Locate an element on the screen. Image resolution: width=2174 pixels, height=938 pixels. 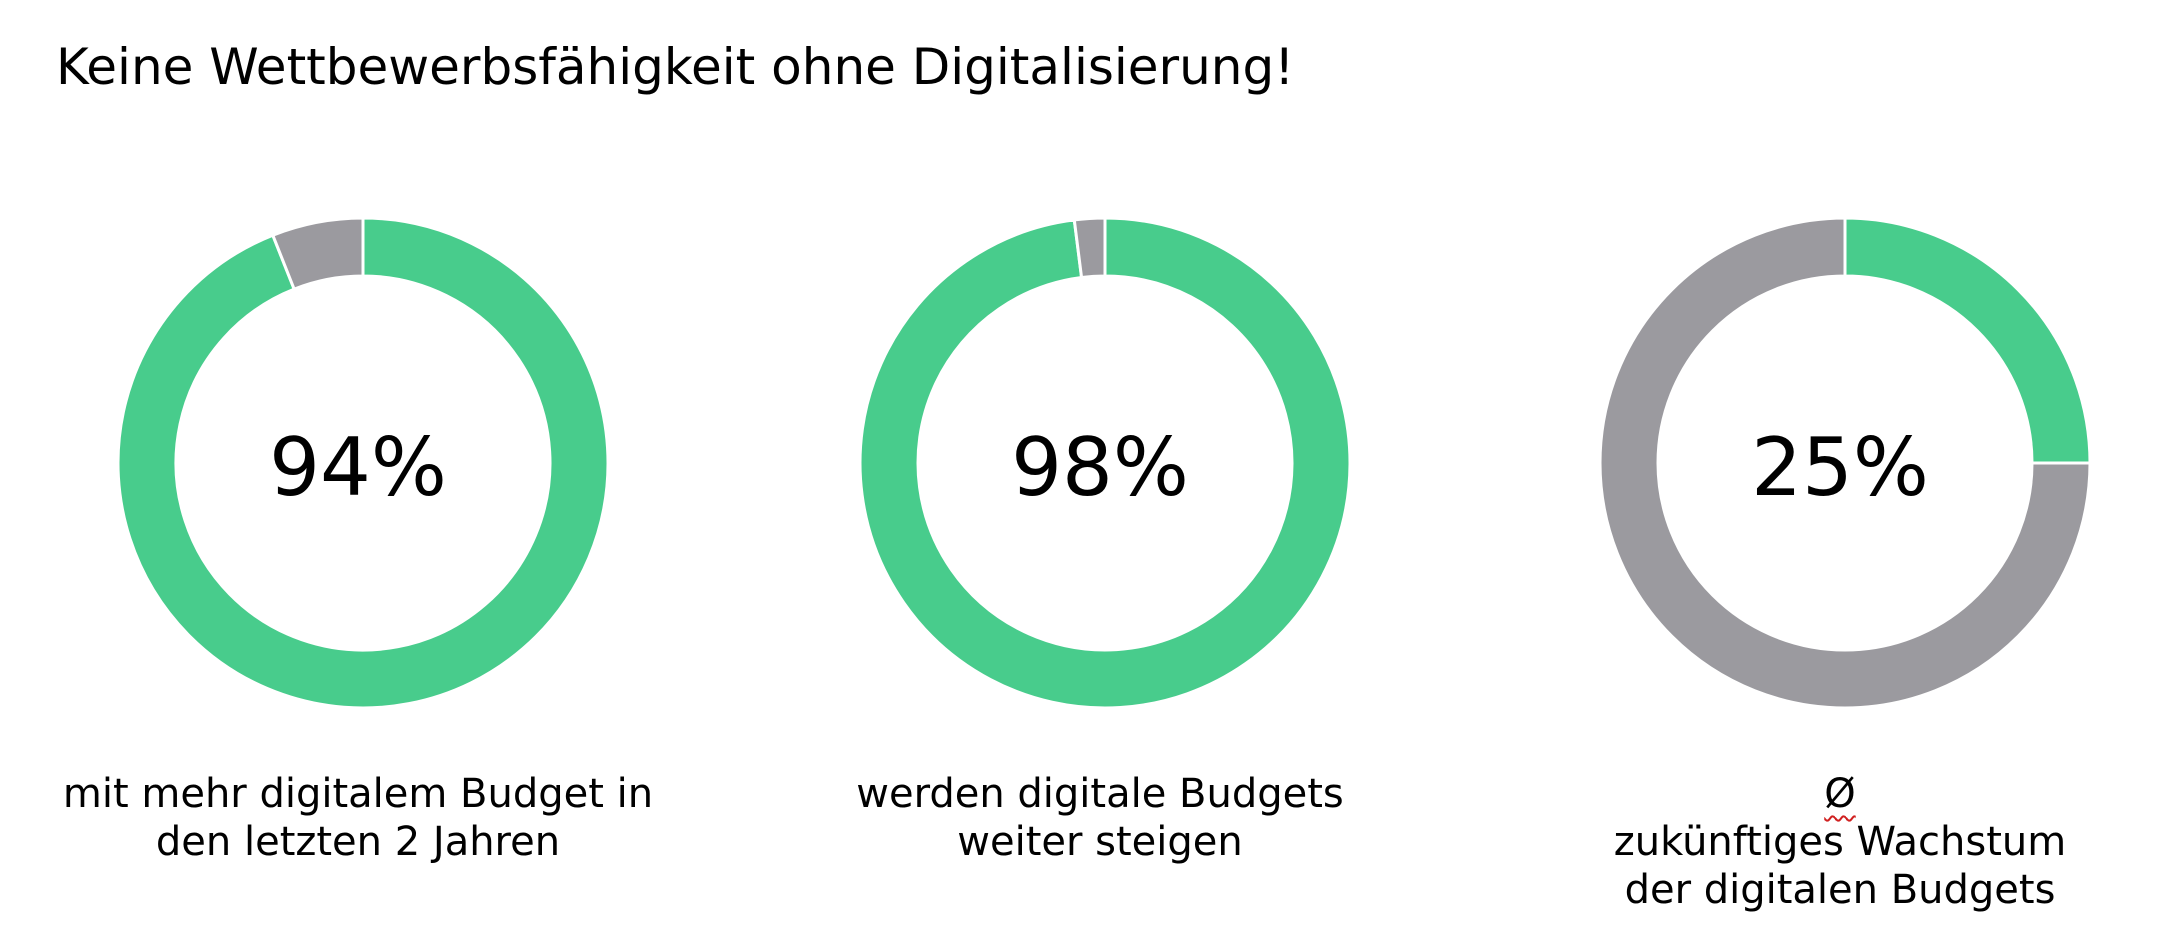
center-value-label: 25% is located at coordinates (1840, 467).